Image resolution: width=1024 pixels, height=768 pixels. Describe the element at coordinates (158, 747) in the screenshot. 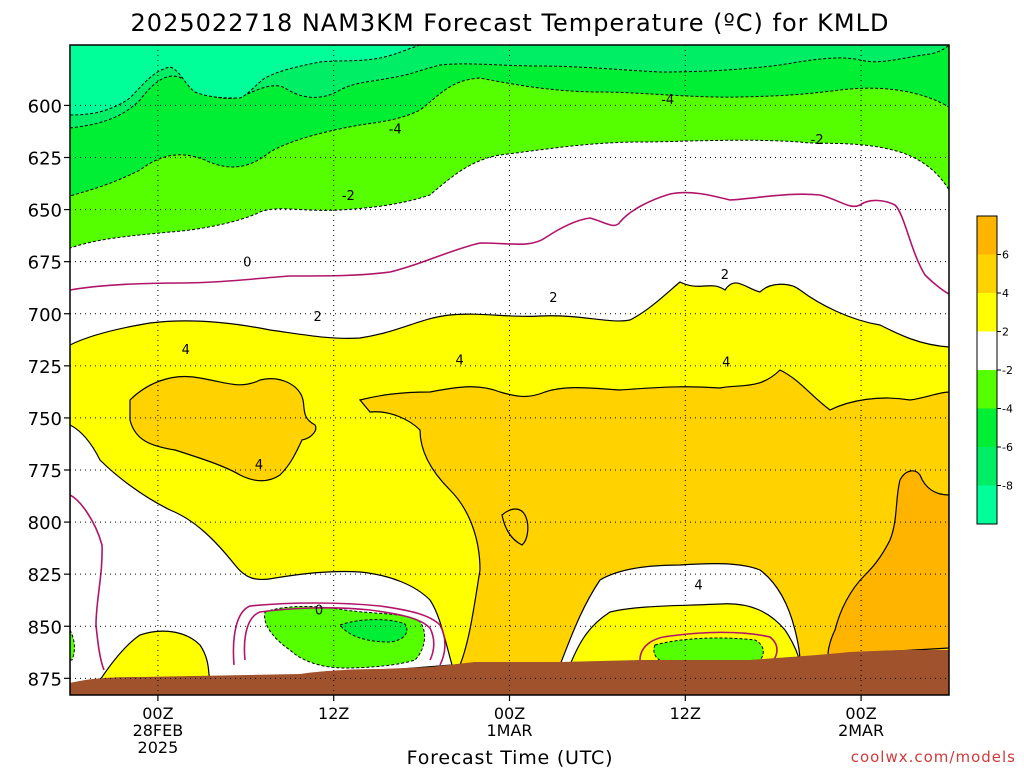

I see `x-tick-label: 2025` at that location.